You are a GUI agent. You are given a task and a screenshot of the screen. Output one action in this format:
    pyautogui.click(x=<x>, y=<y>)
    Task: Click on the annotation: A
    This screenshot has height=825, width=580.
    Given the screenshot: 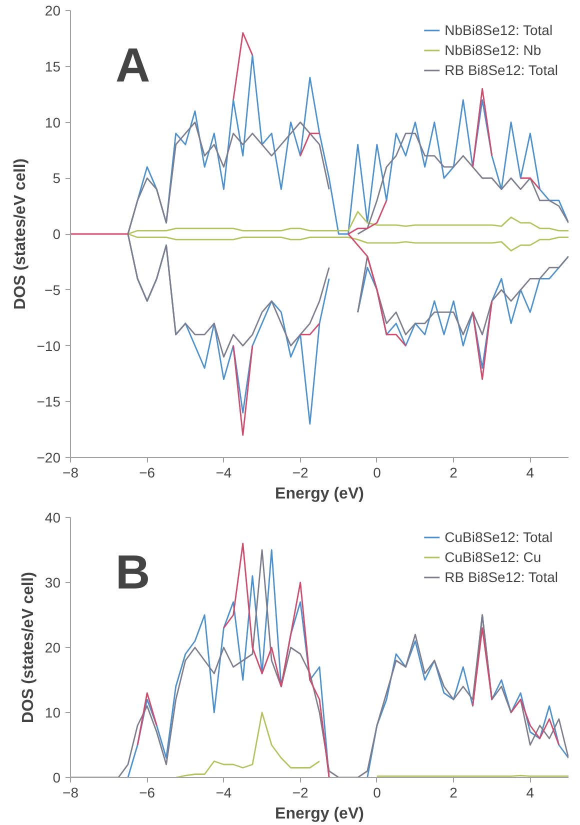 What is the action you would take?
    pyautogui.click(x=133, y=66)
    